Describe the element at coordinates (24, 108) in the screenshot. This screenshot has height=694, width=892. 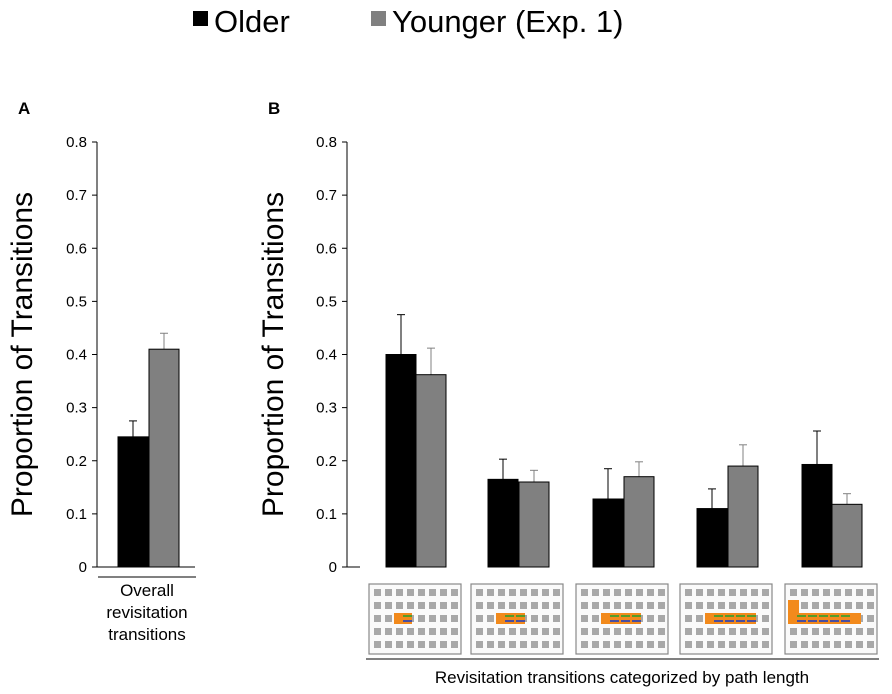
I see `panel-a-label: A` at that location.